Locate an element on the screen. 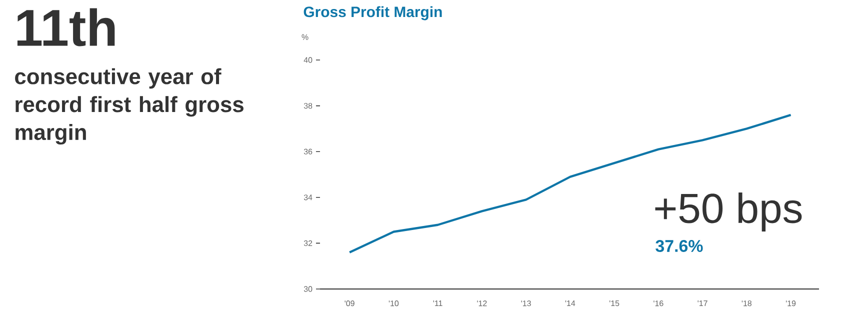  text: 11th is located at coordinates (66, 27).